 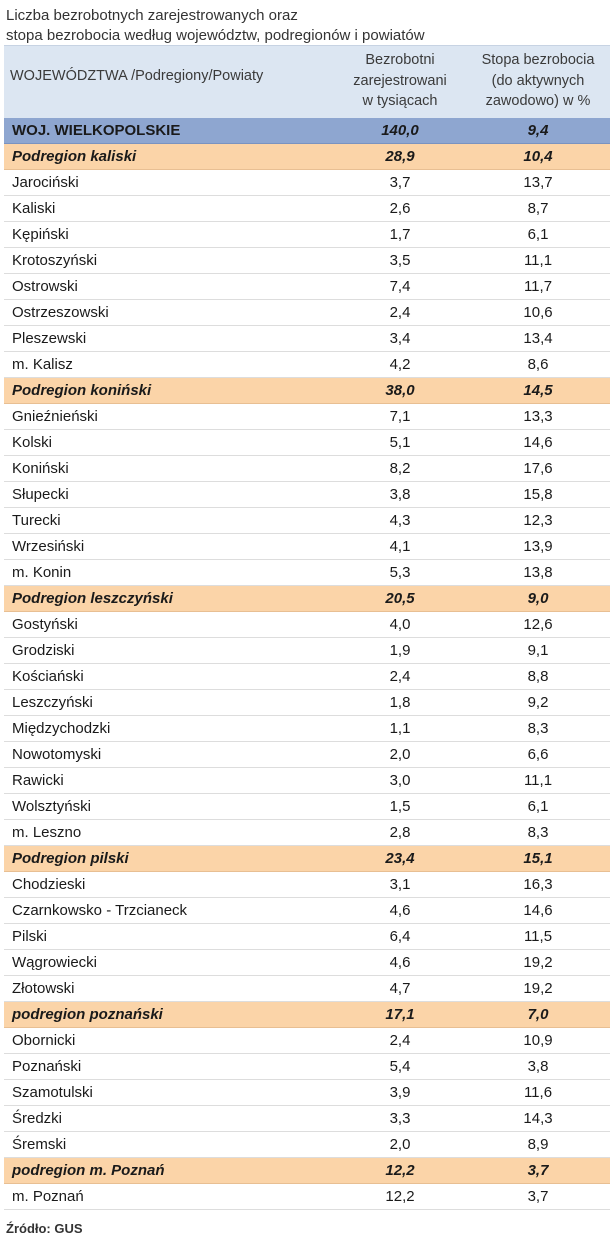 I want to click on cell-region-name: Śremski, so click(x=39, y=1144).